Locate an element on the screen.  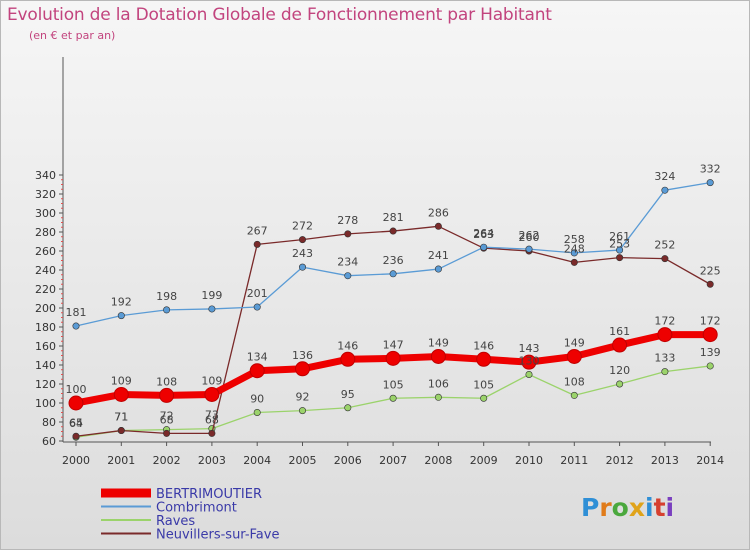
data-label: 324 is located at coordinates (664, 176).